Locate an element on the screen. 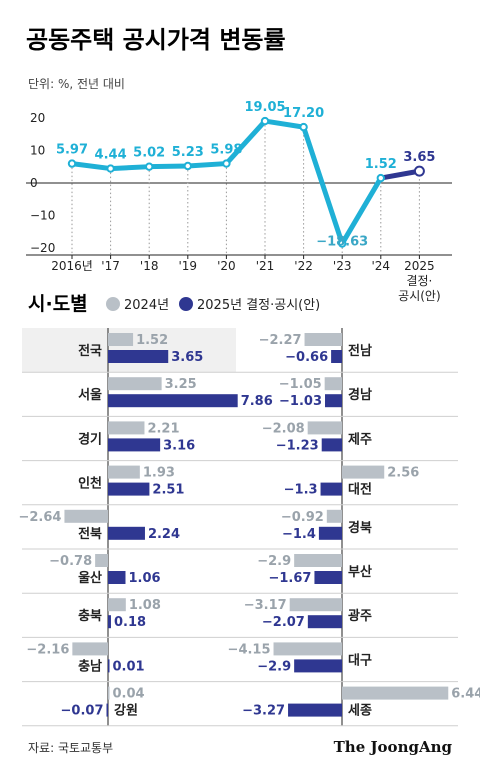  x-tick-label: '19 is located at coordinates (188, 266).